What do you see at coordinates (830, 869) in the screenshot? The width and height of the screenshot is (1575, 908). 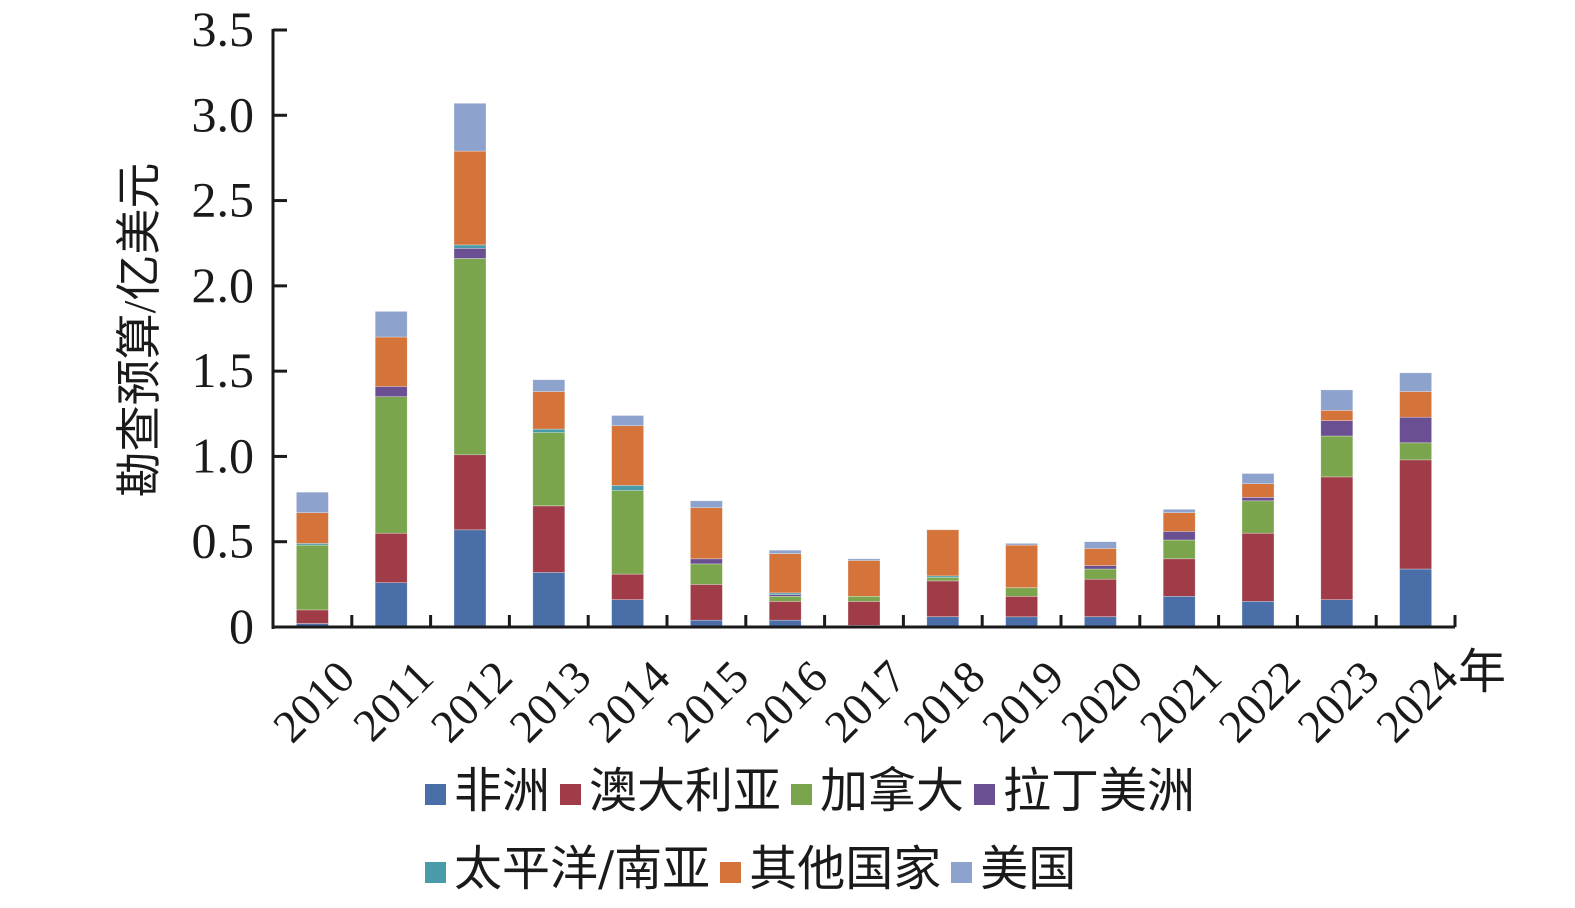 I see `legend-item: 其他国家` at bounding box center [830, 869].